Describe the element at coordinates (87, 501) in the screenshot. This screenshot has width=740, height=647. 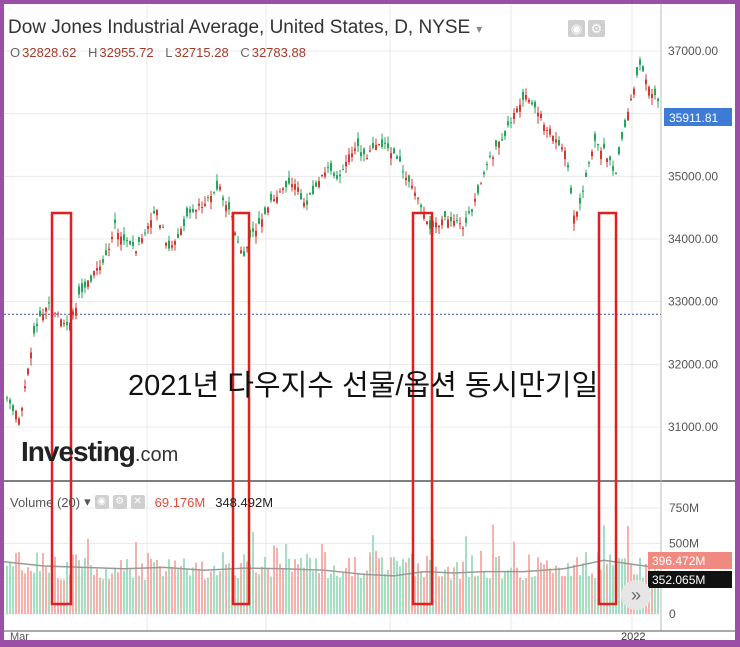
I see `volume-caret-icon: ▾` at that location.